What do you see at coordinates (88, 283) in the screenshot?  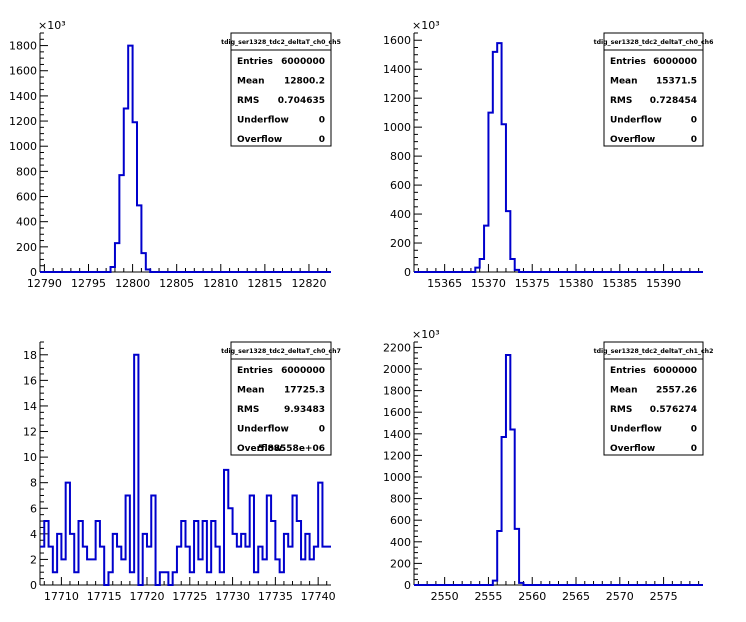 I see `x-tick-label-0-1: 12795` at bounding box center [88, 283].